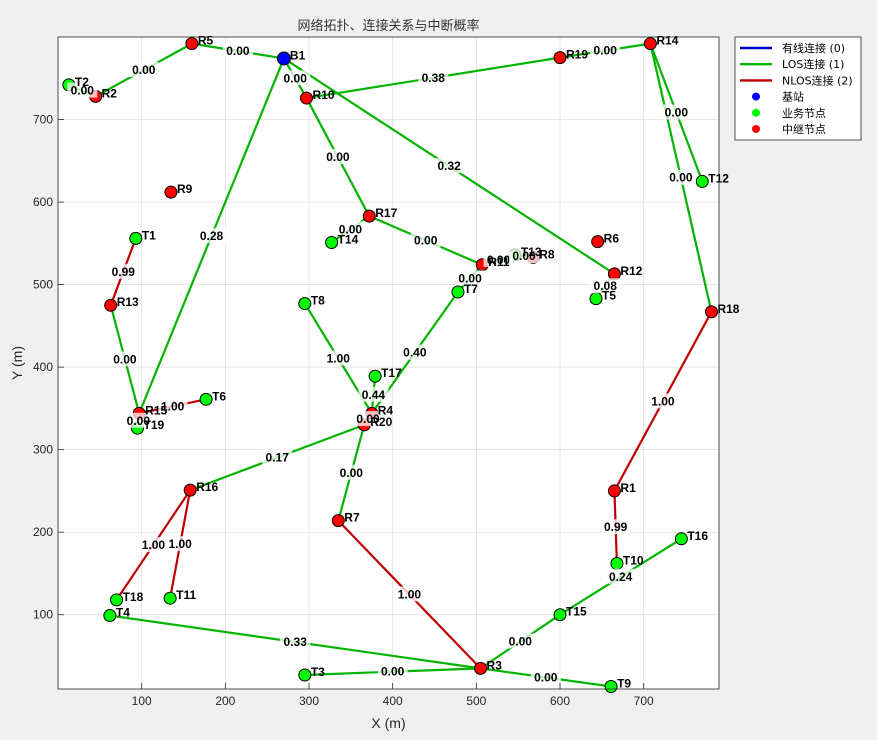 The image size is (877, 740). I want to click on legend-entry-label: LOS连接 (1), so click(813, 64).